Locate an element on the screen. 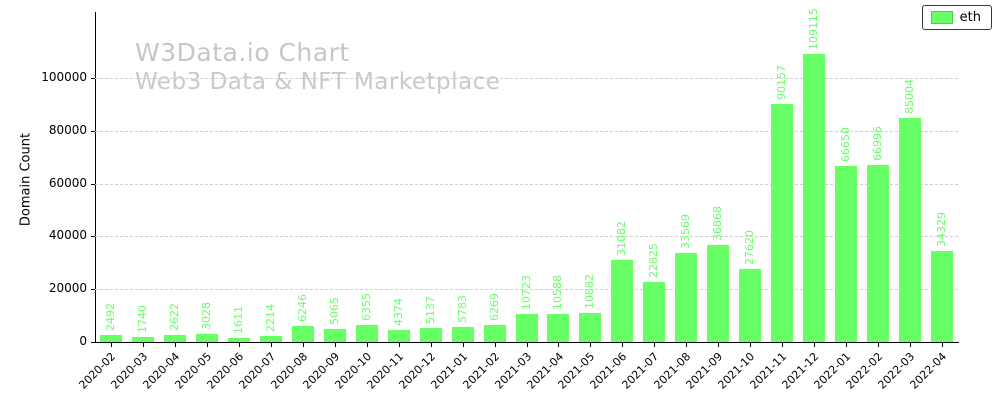 This screenshot has width=1000, height=400. x-axis-spine is located at coordinates (527, 342).